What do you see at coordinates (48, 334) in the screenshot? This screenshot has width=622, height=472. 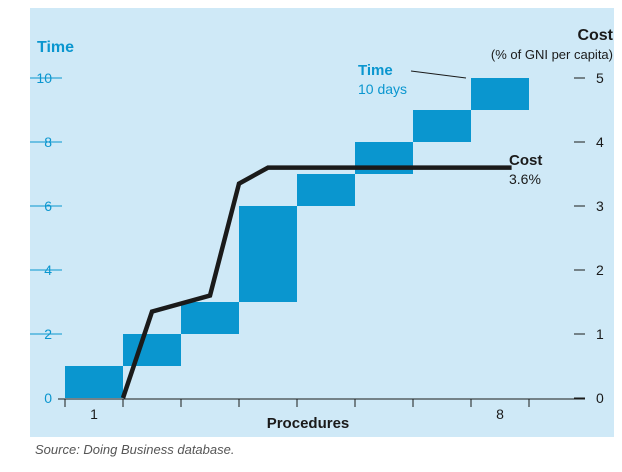 I see `left-tick-label: 2` at bounding box center [48, 334].